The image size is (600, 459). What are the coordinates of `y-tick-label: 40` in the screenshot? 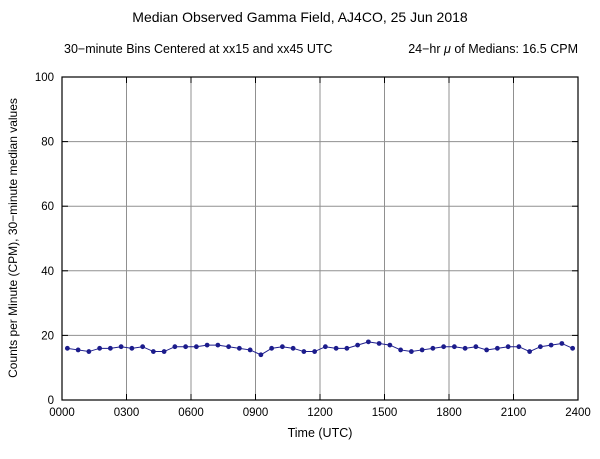 It's located at (47, 272).